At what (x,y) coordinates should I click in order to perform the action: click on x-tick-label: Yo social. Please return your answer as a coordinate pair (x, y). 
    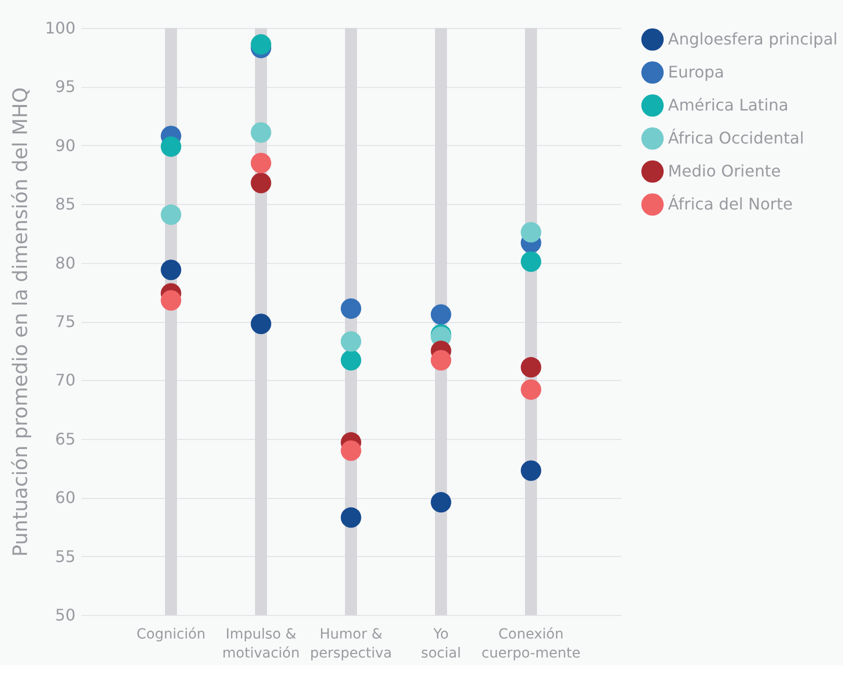
    Looking at the image, I should click on (441, 644).